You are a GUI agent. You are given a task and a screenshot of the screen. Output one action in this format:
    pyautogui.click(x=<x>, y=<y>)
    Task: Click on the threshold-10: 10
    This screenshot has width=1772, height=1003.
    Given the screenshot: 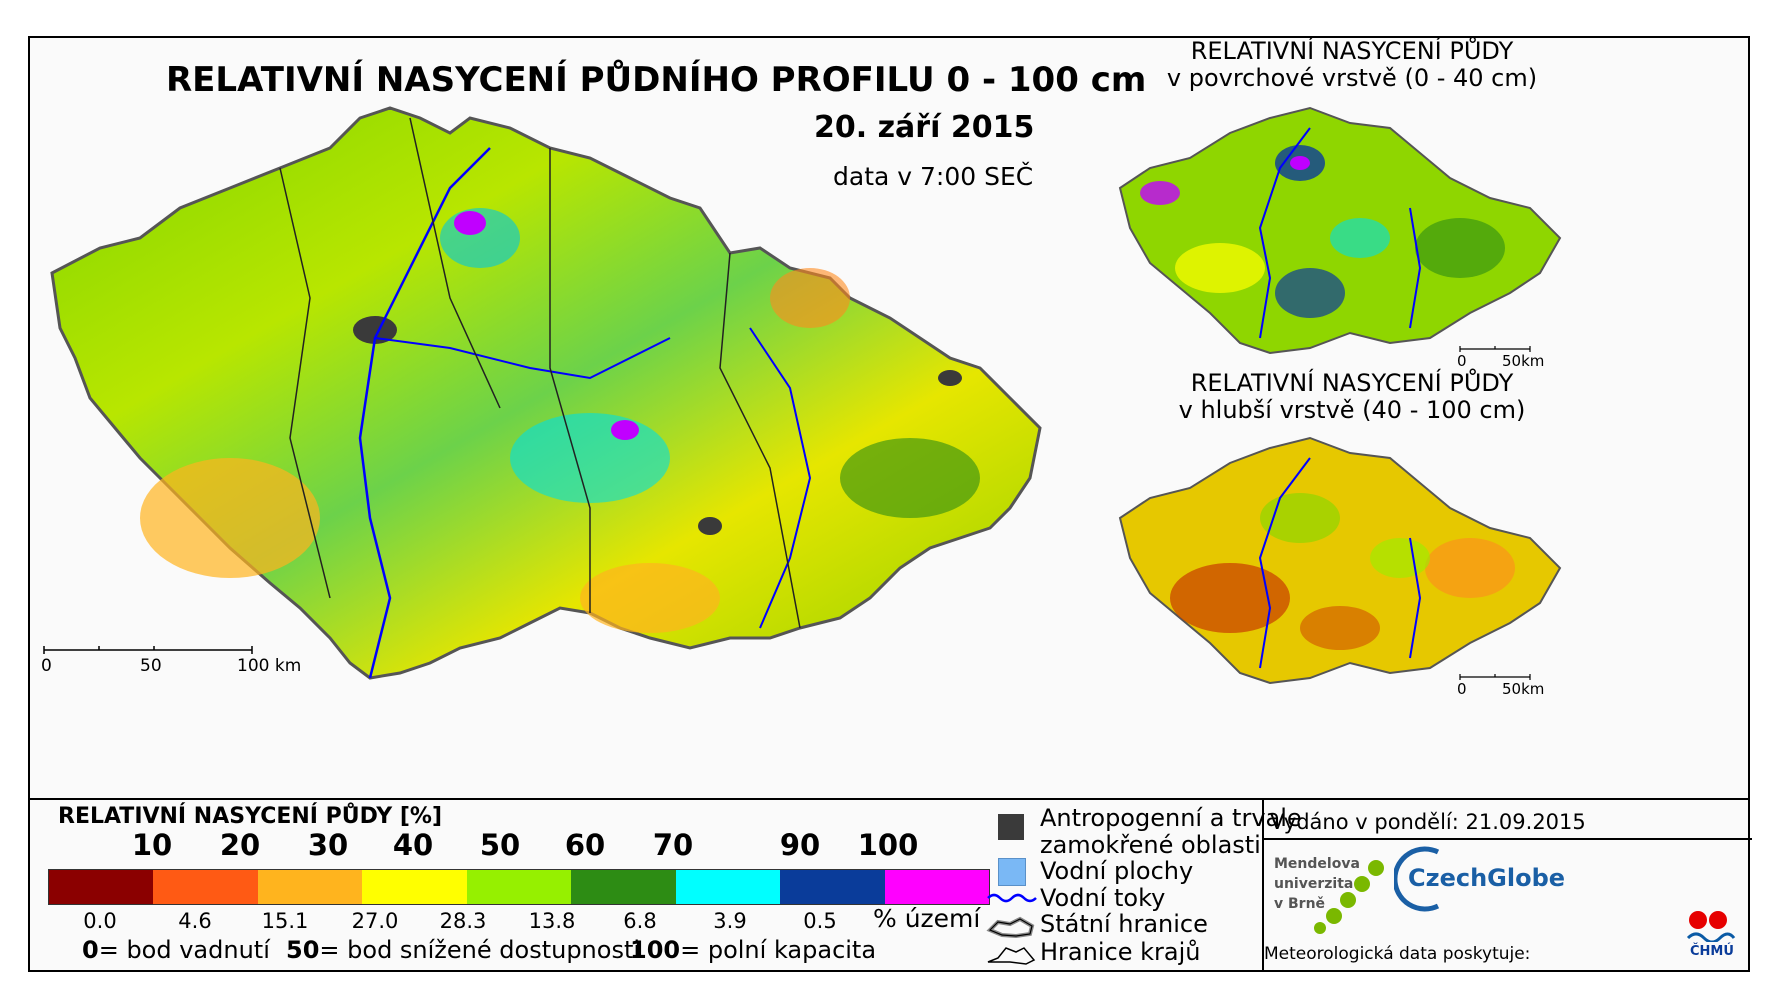 What is the action you would take?
    pyautogui.click(x=152, y=845)
    